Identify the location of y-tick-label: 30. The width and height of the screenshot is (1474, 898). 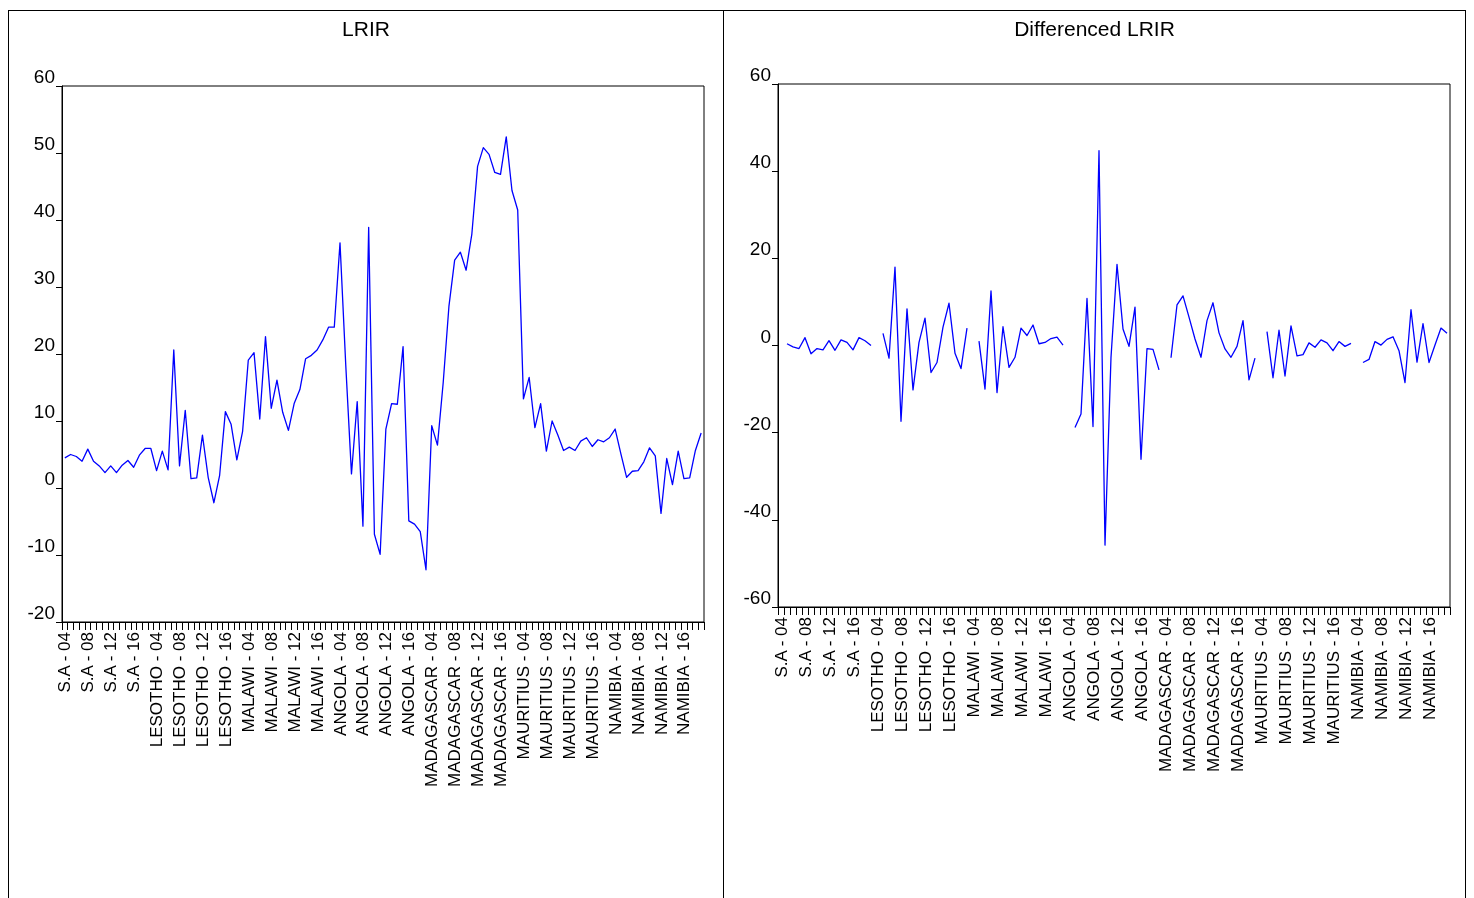
(44, 277).